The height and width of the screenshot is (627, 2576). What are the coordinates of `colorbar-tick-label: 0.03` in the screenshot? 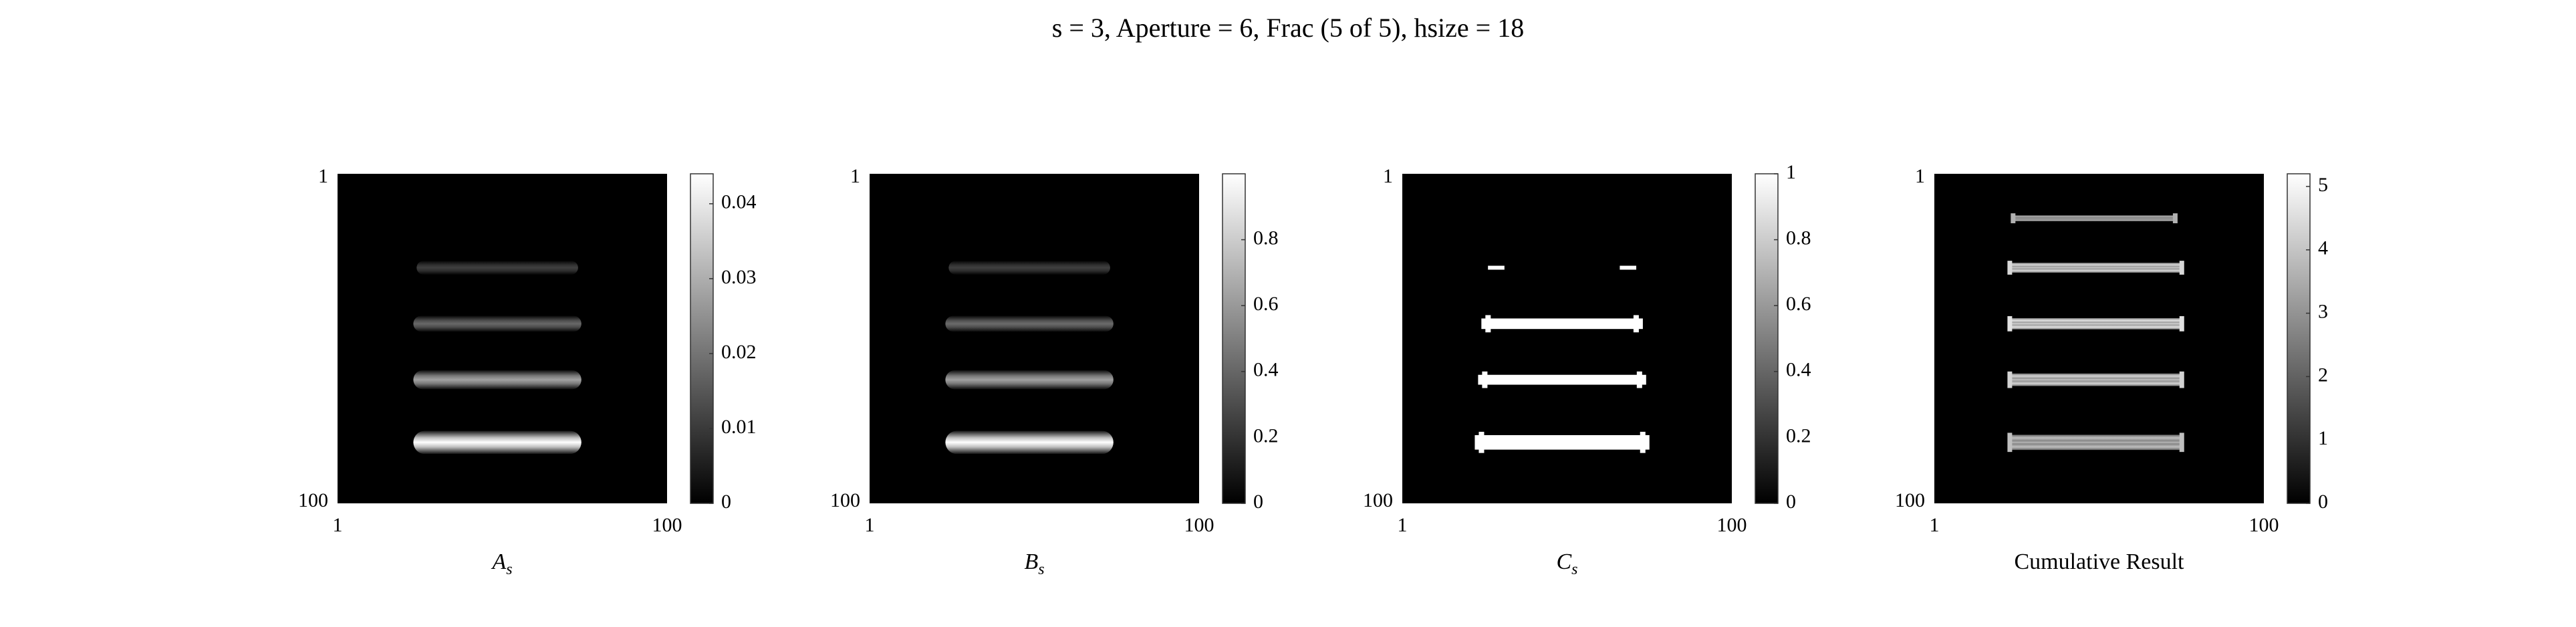 It's located at (739, 277).